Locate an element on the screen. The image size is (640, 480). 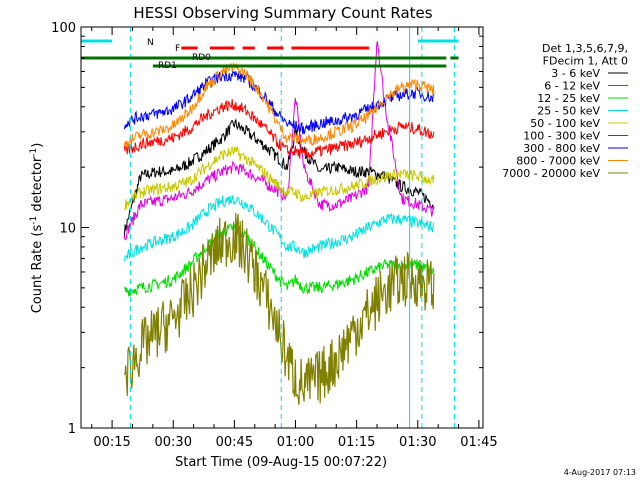
x-axis-label: Start Time (09-Aug-15 00:07:22) is located at coordinates (281, 462).